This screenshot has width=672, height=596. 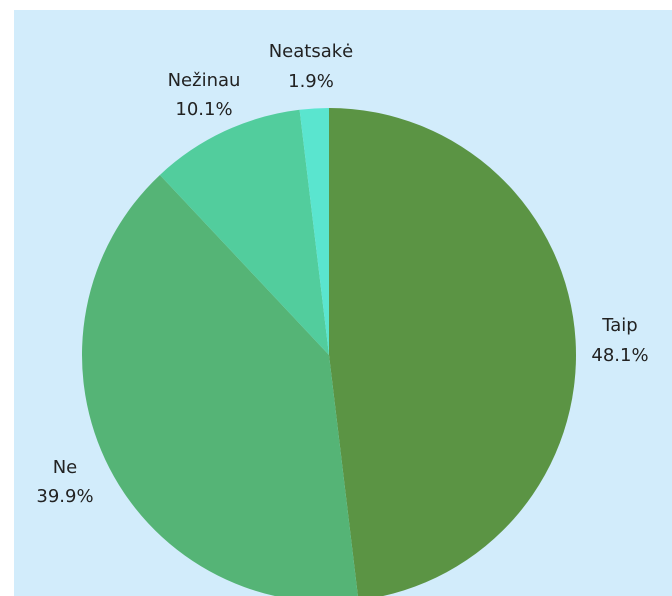 I want to click on pie-slice-neatsake, so click(x=314, y=231).